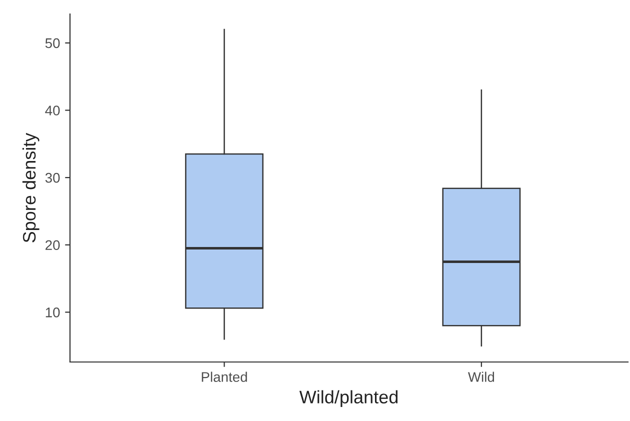 The height and width of the screenshot is (421, 630). I want to click on y-tick-label: 10, so click(53, 313).